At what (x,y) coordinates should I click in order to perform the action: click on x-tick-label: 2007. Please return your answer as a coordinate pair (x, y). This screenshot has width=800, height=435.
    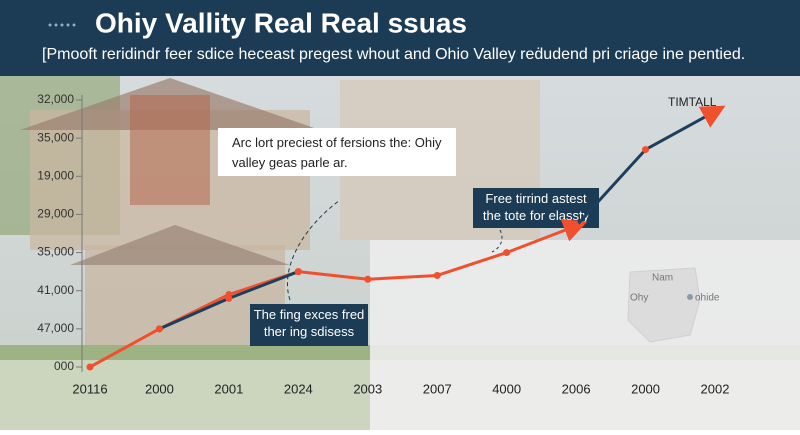
    Looking at the image, I should click on (437, 388).